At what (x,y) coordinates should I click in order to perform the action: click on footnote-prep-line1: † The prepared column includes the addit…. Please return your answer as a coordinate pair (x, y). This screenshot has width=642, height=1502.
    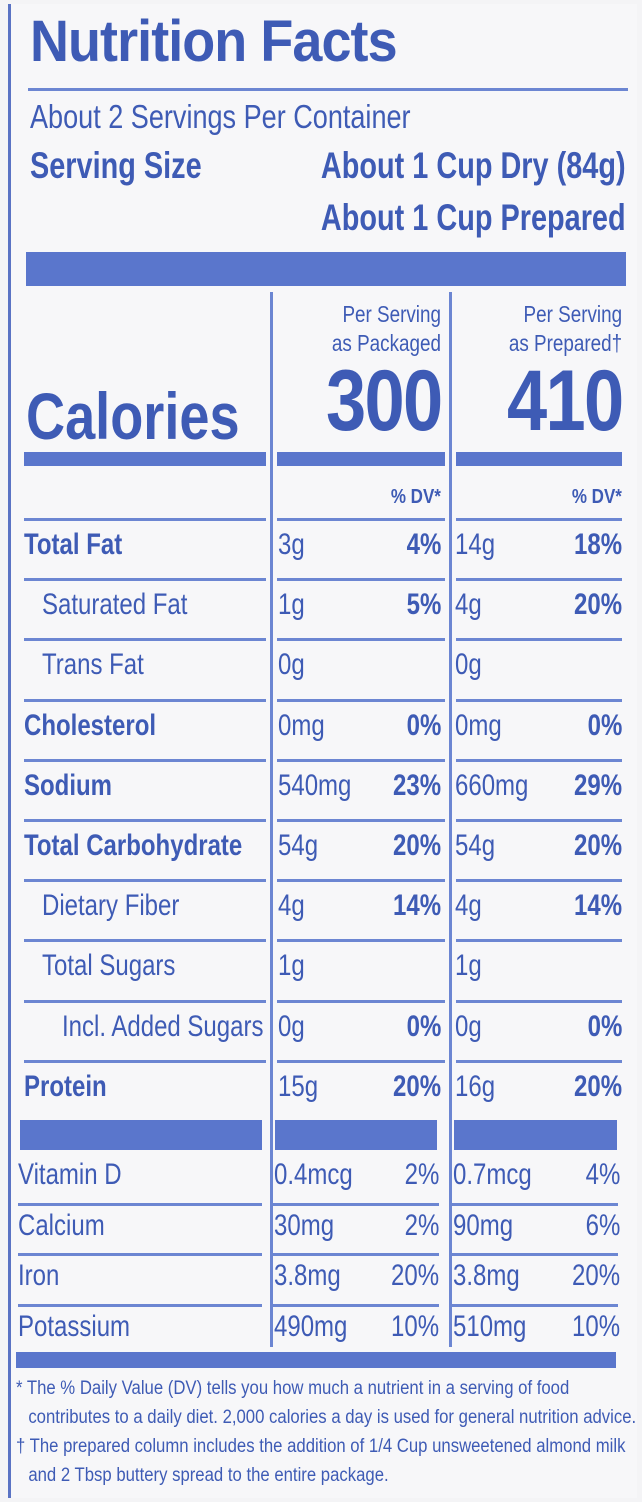
    Looking at the image, I should click on (321, 1446).